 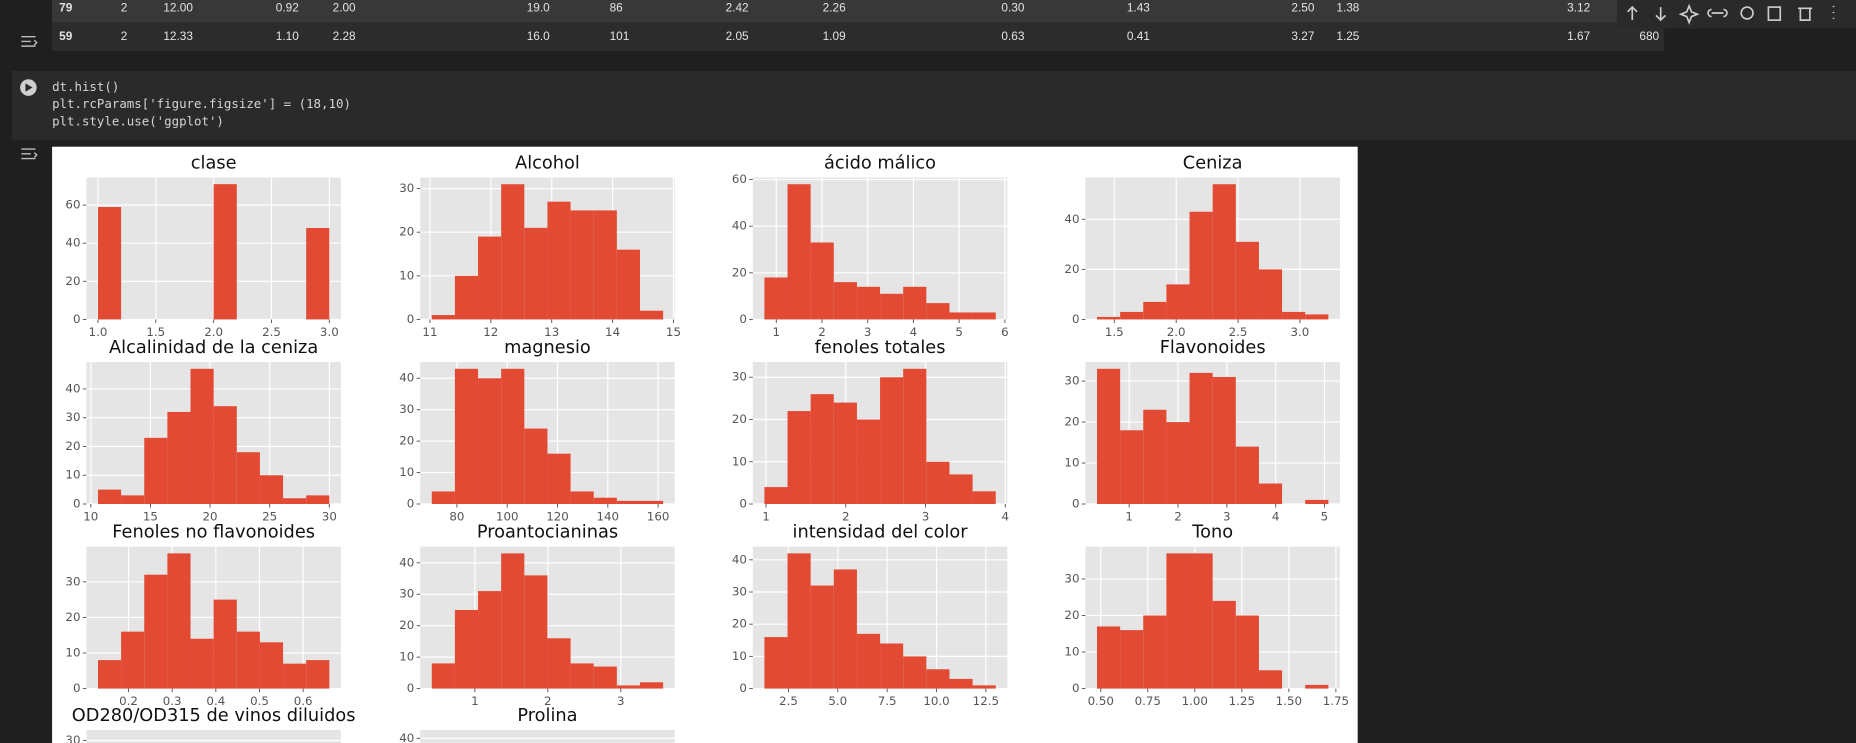 What do you see at coordinates (1578, 36) in the screenshot?
I see `table-cell: 1.67` at bounding box center [1578, 36].